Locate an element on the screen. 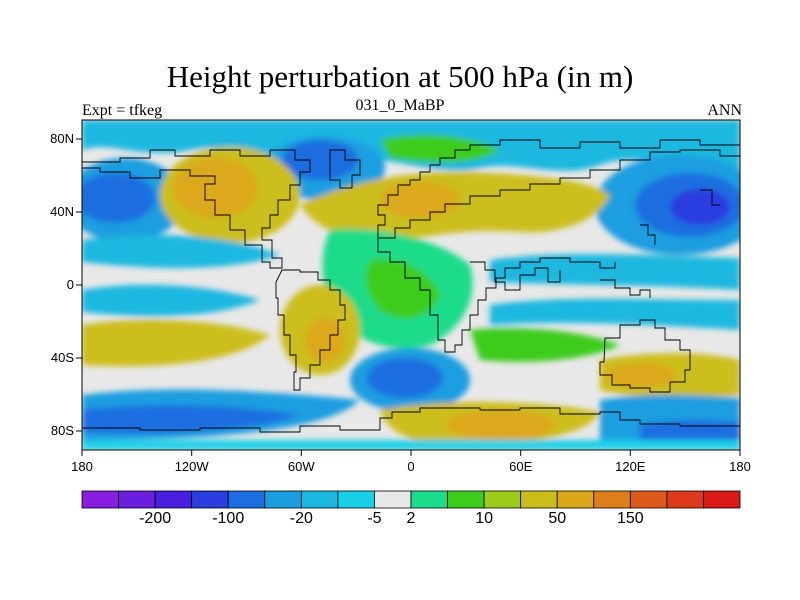 The height and width of the screenshot is (600, 800). lon-tick-label: 60W is located at coordinates (301, 466).